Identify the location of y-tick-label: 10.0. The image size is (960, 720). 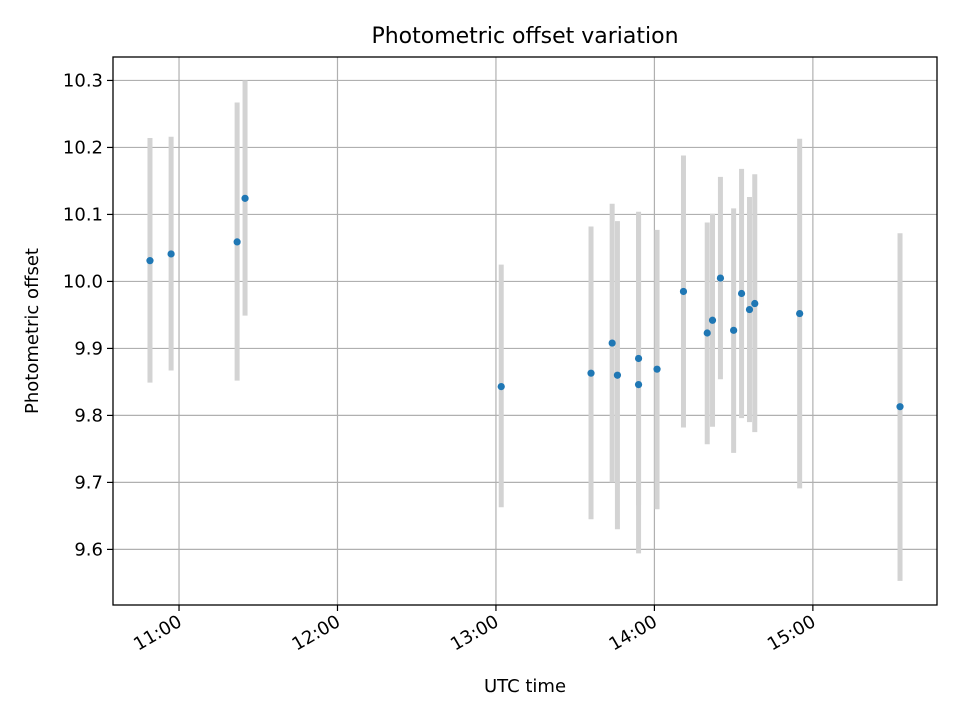
(83, 281).